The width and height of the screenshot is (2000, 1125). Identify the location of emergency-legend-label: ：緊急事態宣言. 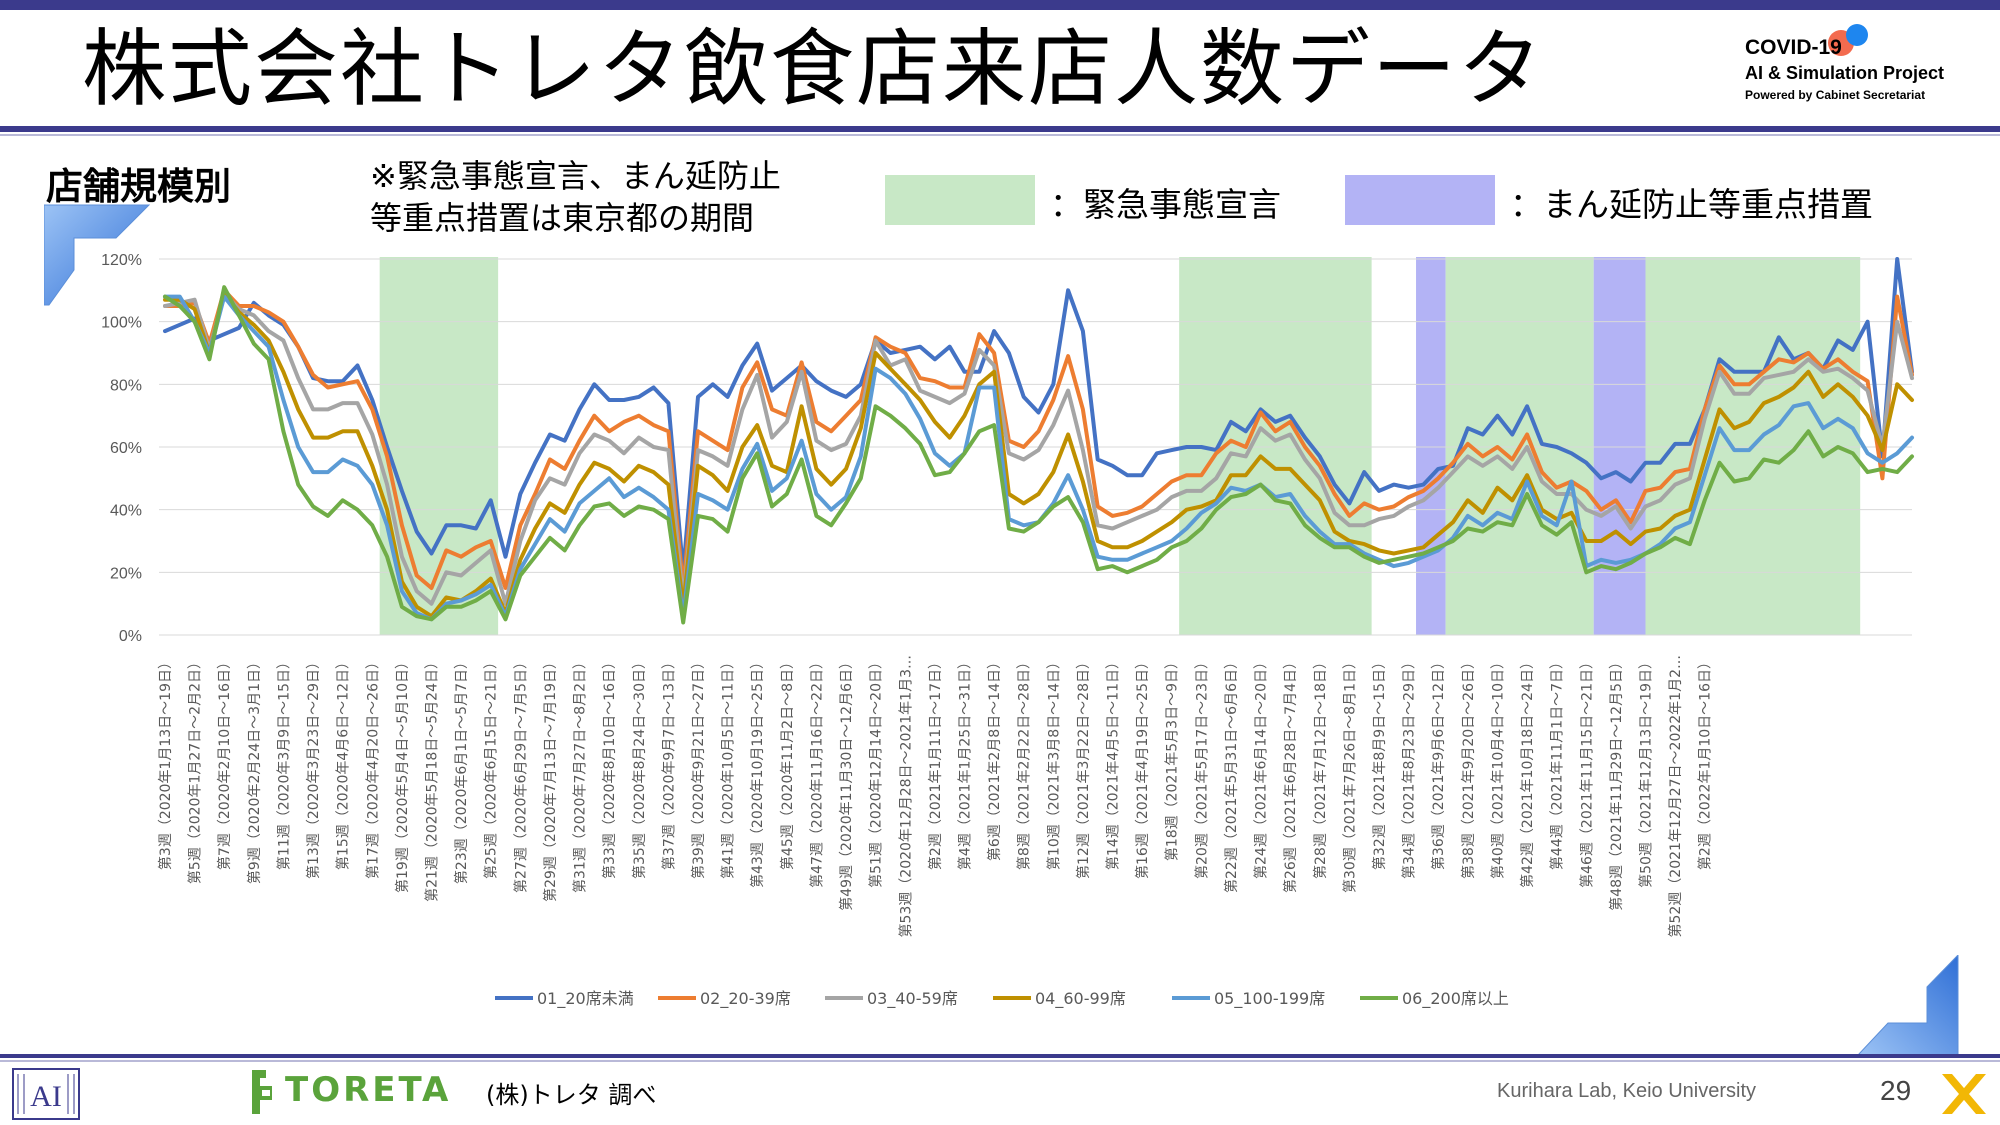
(1165, 204).